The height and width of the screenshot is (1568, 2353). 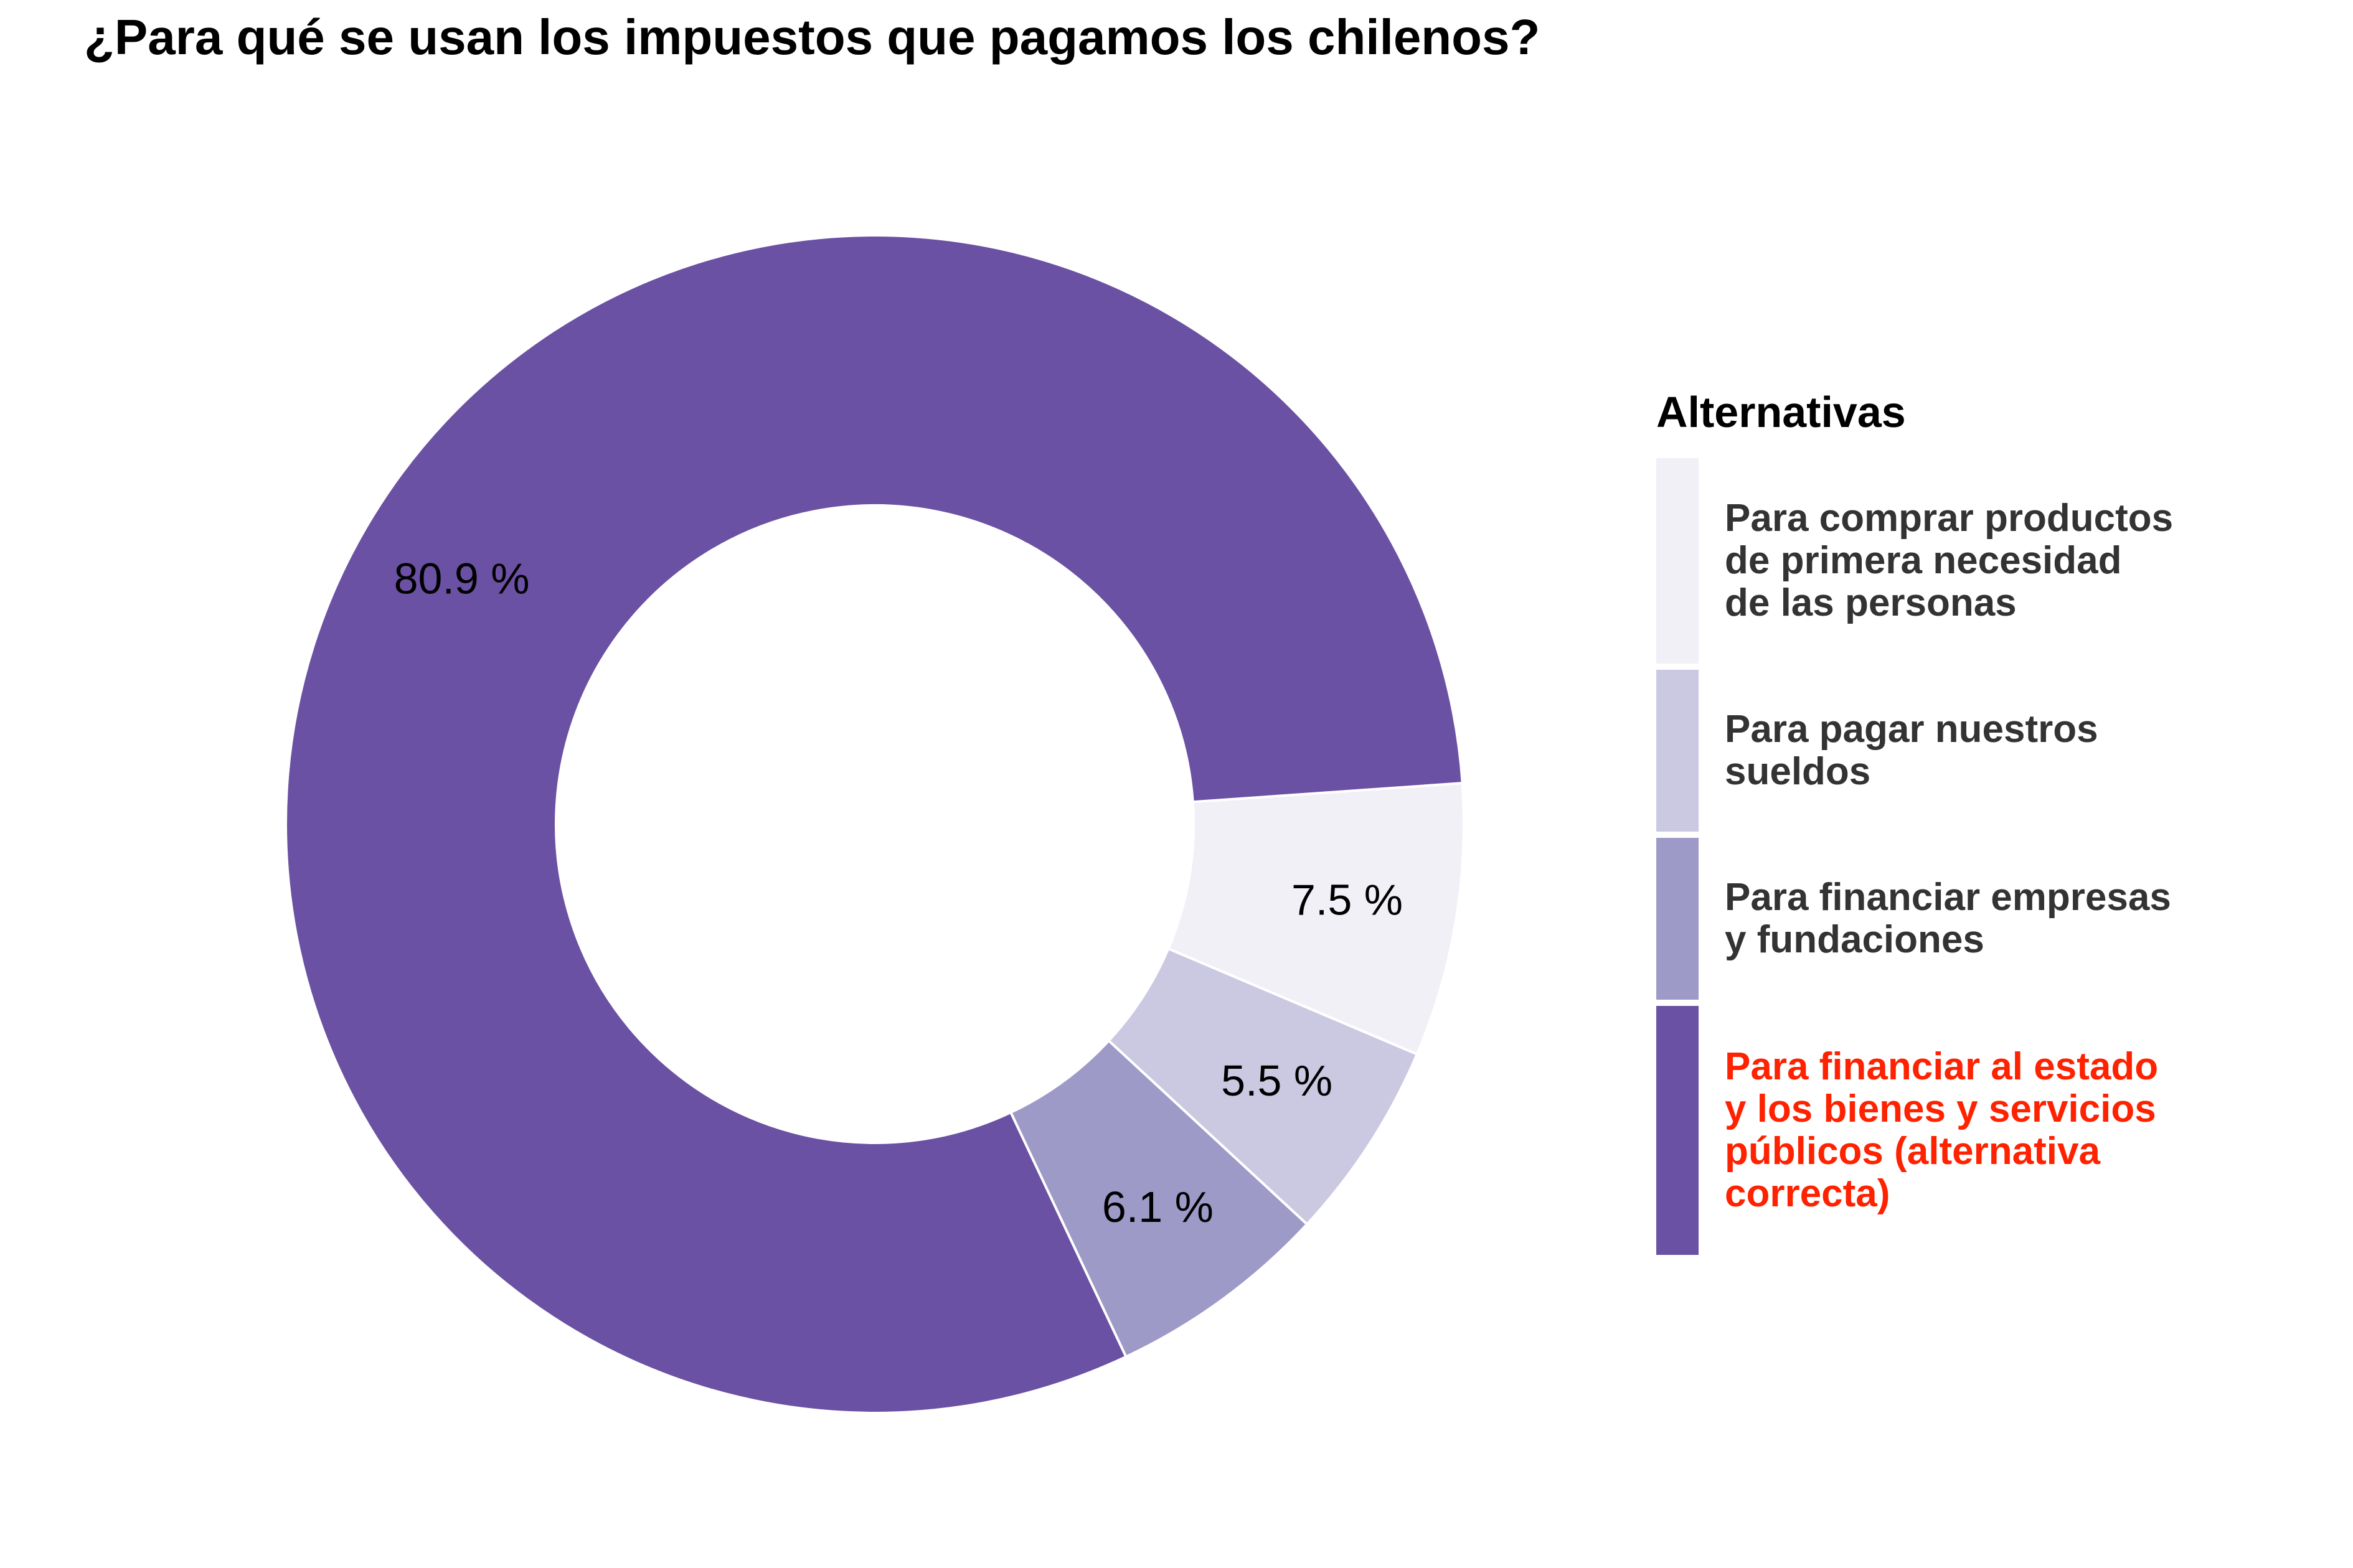 What do you see at coordinates (1158, 1207) in the screenshot?
I see `slice-label: 6.1 %` at bounding box center [1158, 1207].